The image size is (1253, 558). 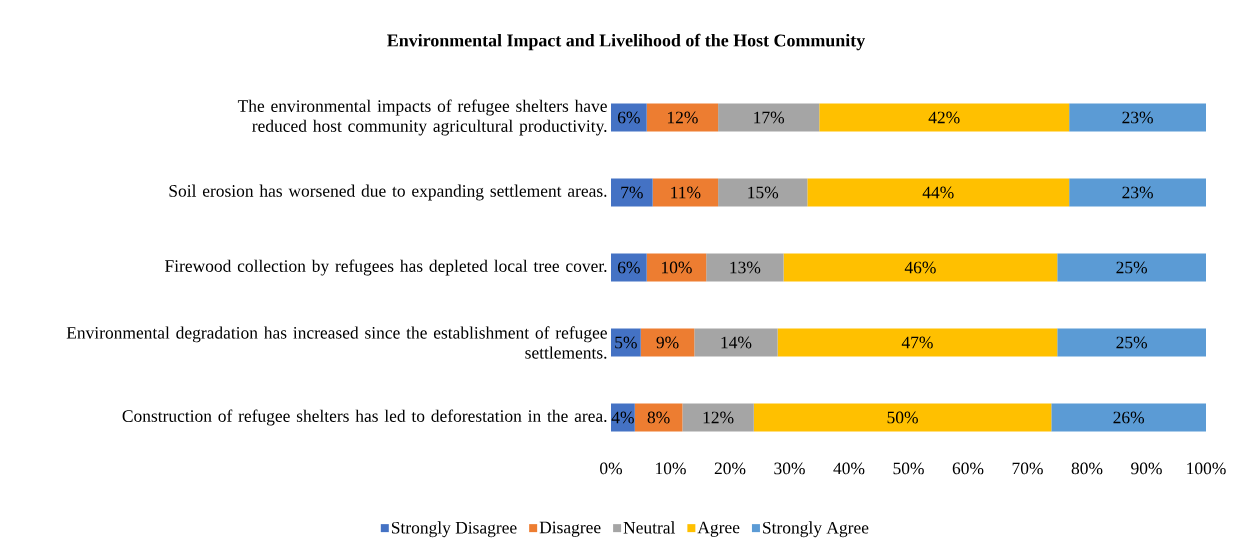 I want to click on y-tick-label: Firewood collection by refugees has depleted local tree cover., so click(x=386, y=267).